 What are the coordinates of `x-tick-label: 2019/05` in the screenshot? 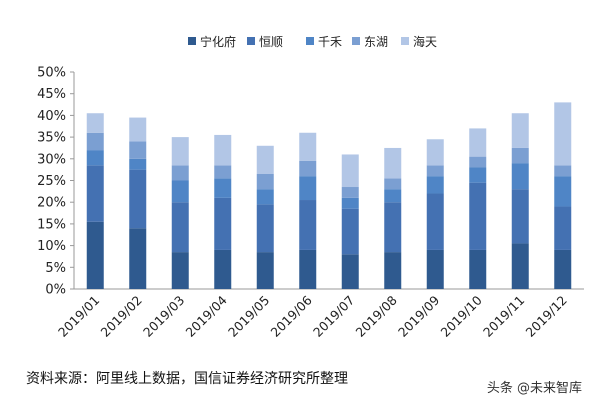 It's located at (248, 316).